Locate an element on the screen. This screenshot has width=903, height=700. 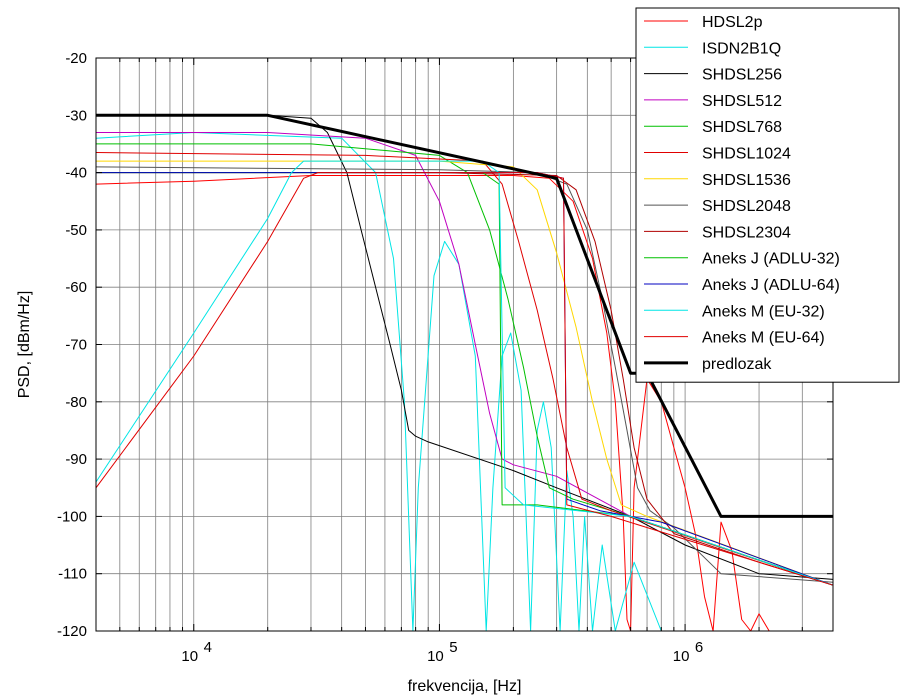
y-tick-label: -60 is located at coordinates (76, 287).